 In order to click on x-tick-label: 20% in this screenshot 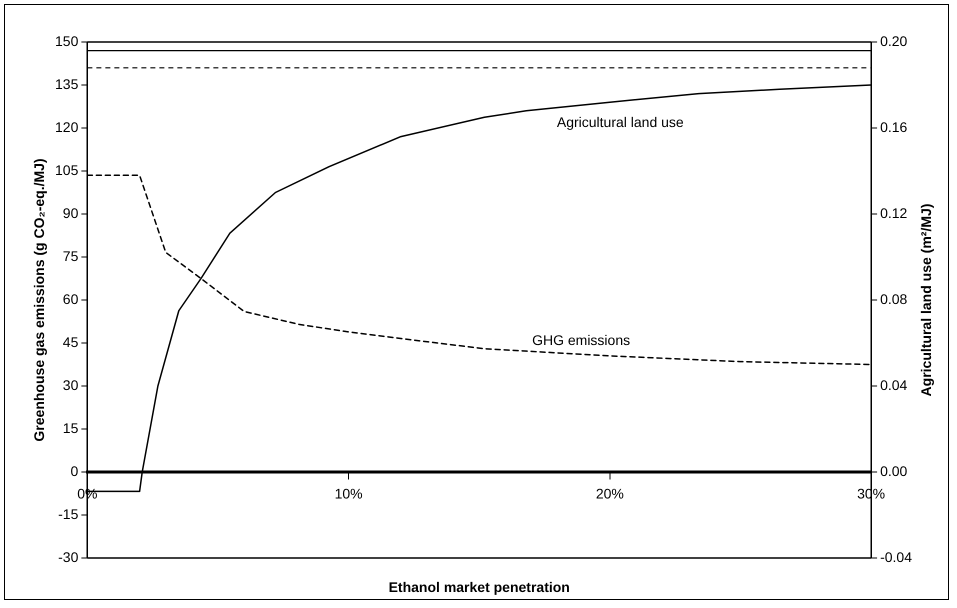, I will do `click(610, 493)`.